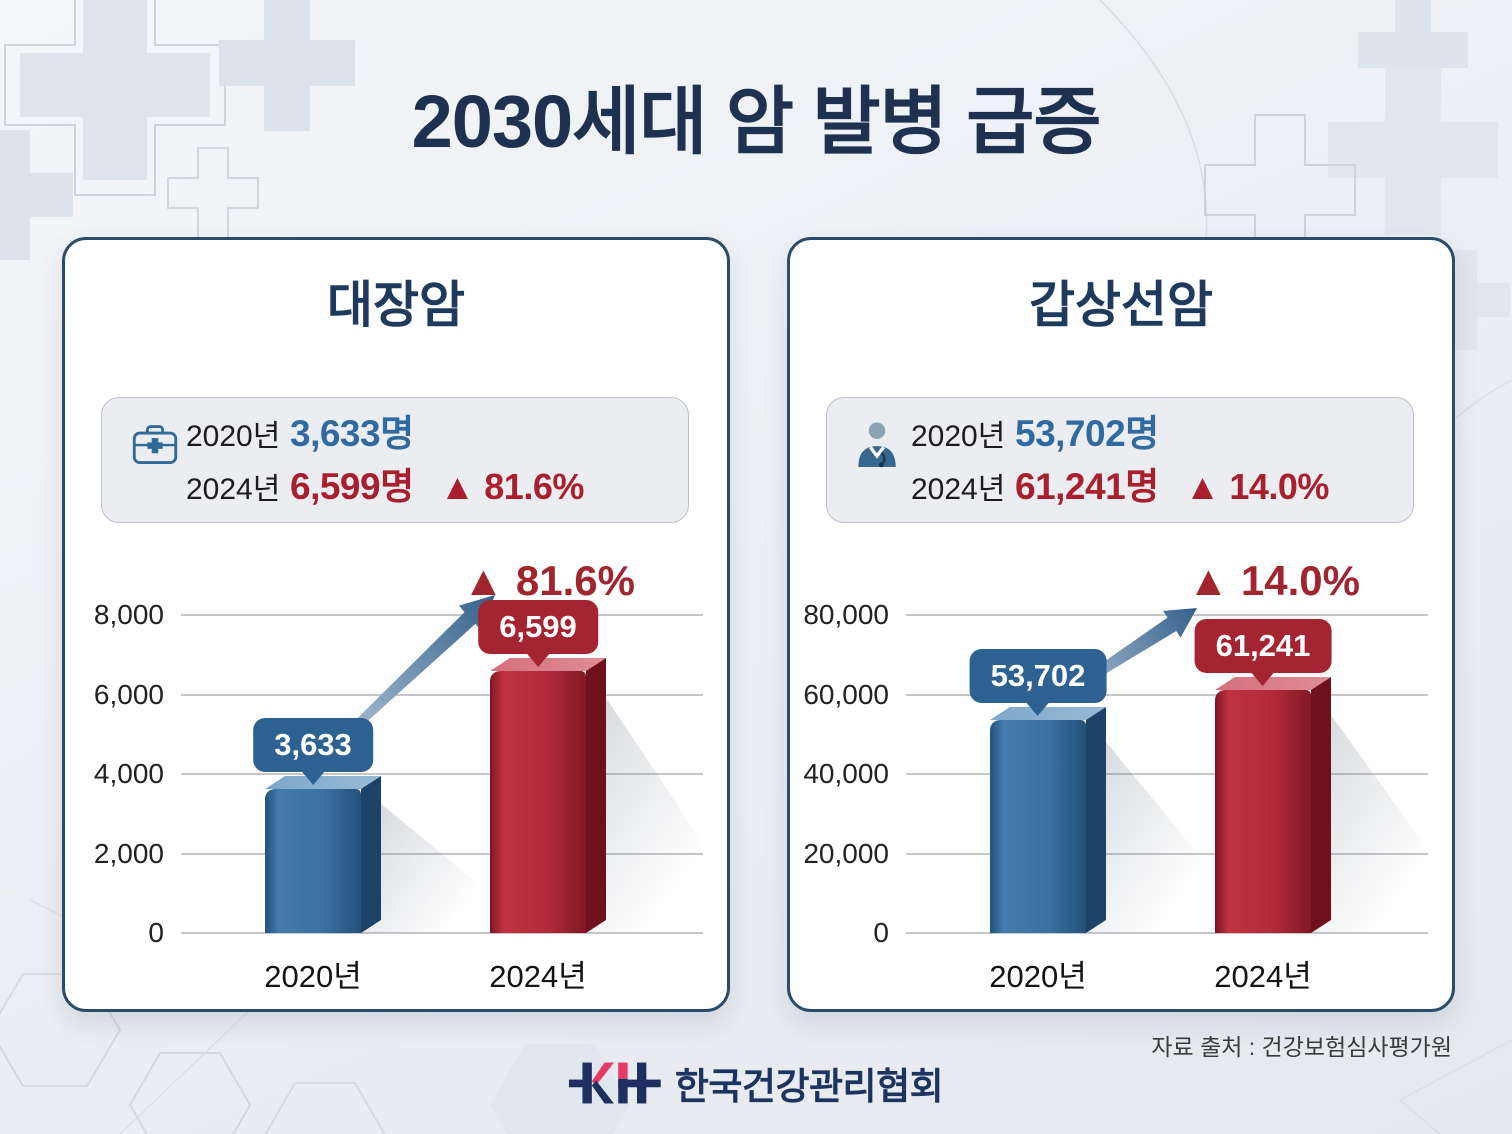 The image size is (1512, 1134). I want to click on stat-rows: 2020년 3,633명 2024년 6,599명 ▲ 81.6%, so click(385, 460).